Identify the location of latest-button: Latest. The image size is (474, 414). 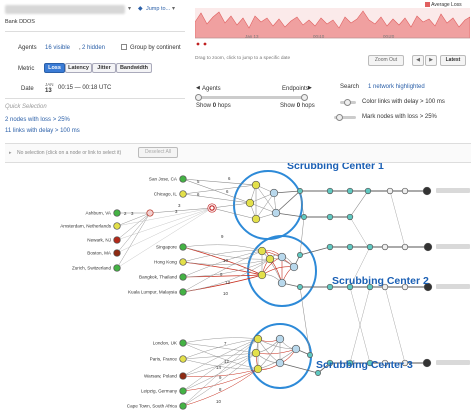
(453, 60).